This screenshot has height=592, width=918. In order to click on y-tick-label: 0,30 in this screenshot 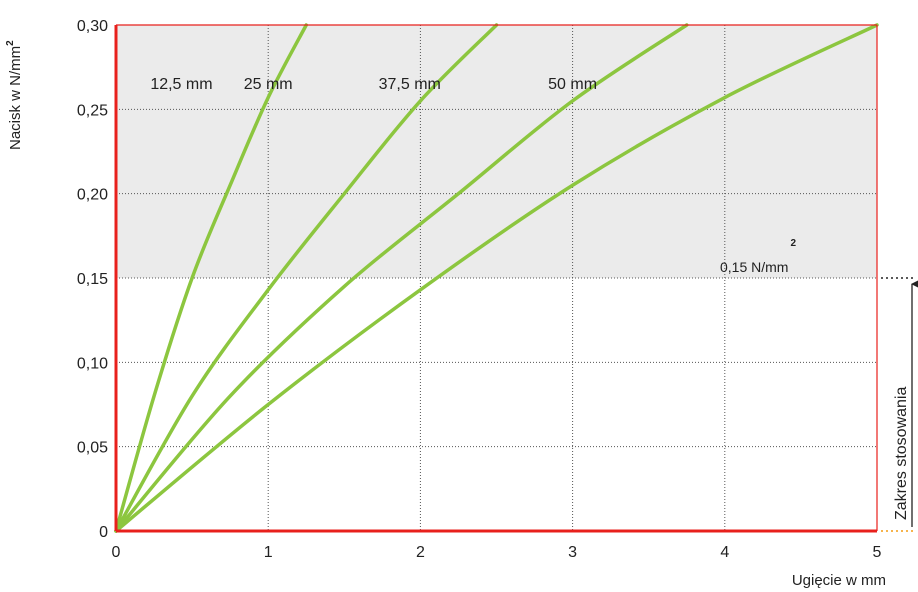, I will do `click(92, 26)`.